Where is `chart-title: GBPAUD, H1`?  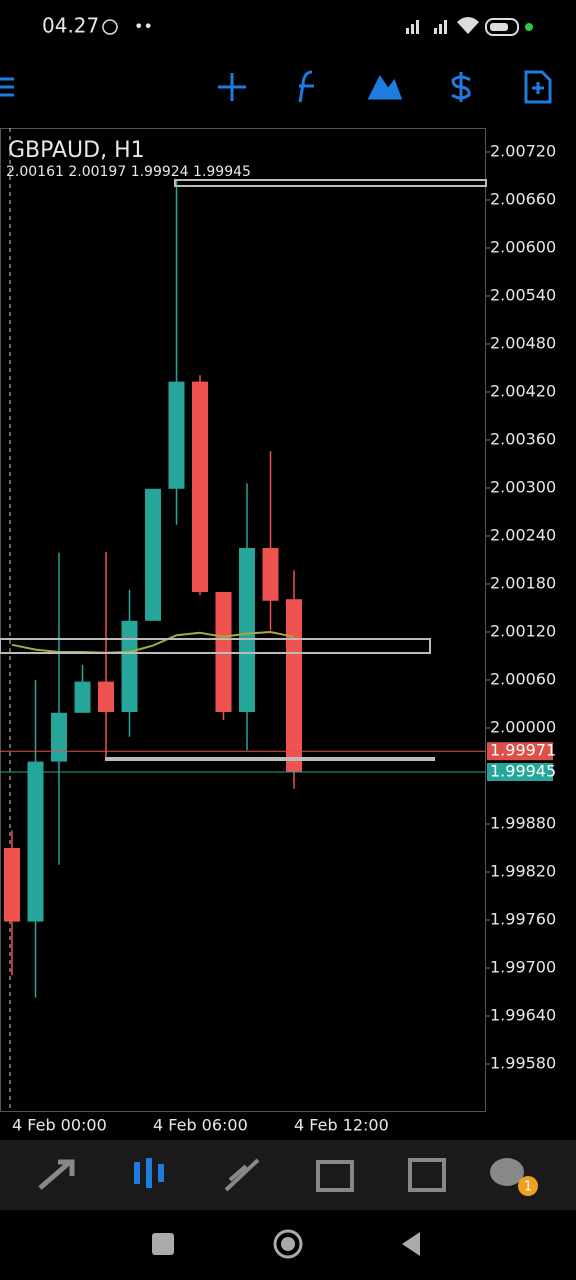 chart-title: GBPAUD, H1 is located at coordinates (76, 150).